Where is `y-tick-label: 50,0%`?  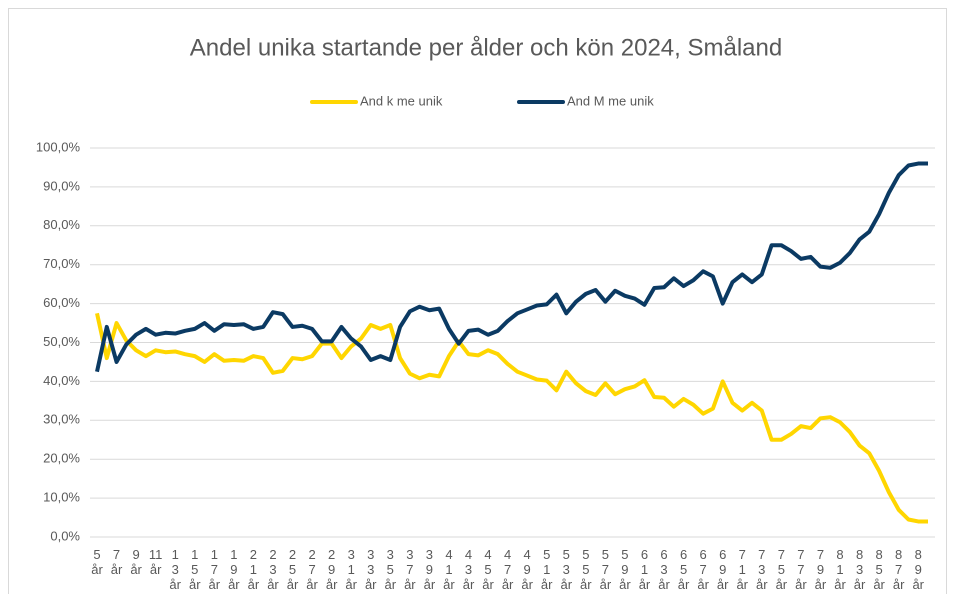
y-tick-label: 50,0% is located at coordinates (61, 341).